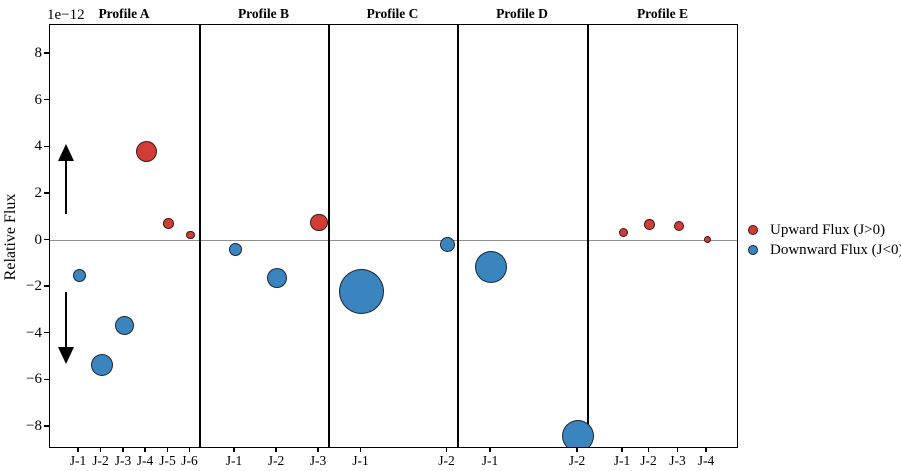 This screenshot has width=901, height=471. I want to click on up-arrow-icon, so click(66, 186).